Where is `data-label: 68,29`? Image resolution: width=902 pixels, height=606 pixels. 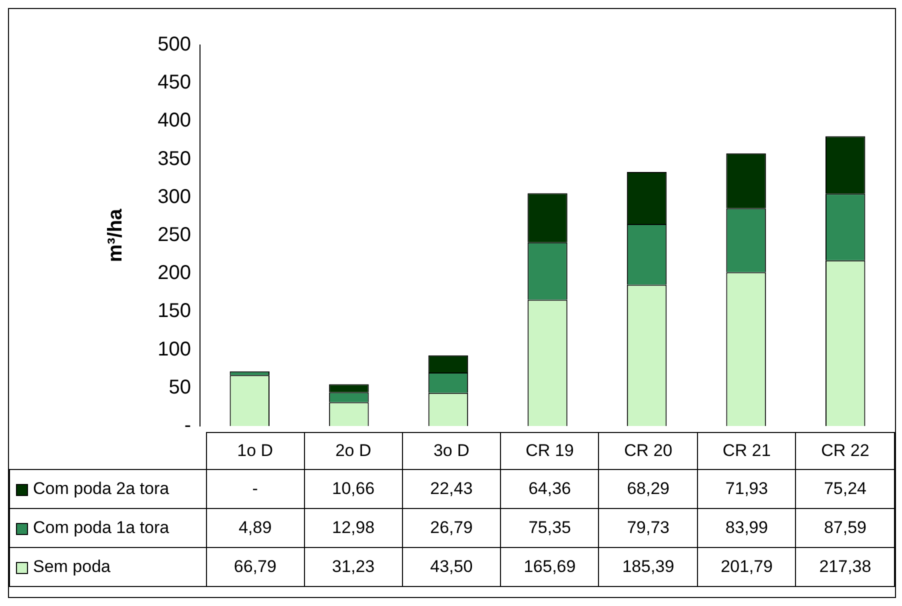
data-label: 68,29 is located at coordinates (648, 489).